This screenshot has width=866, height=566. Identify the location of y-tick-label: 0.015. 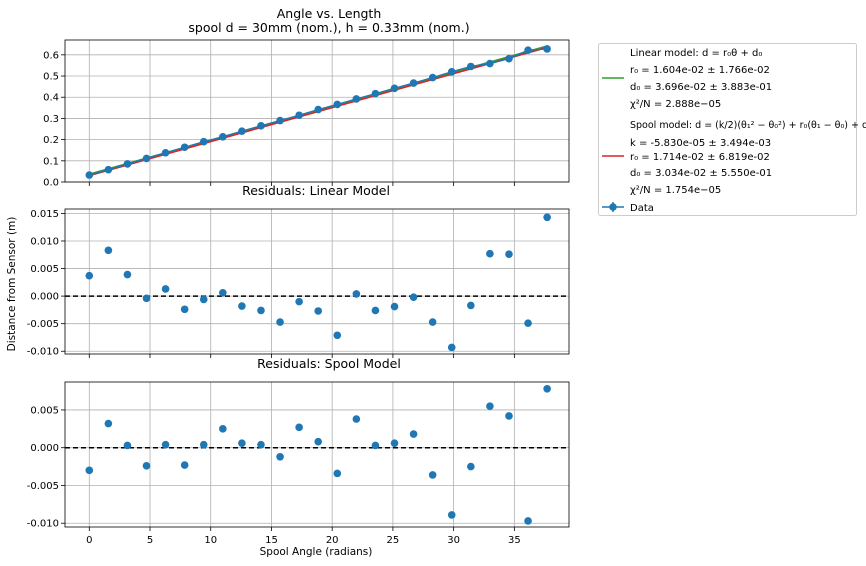
(44, 214).